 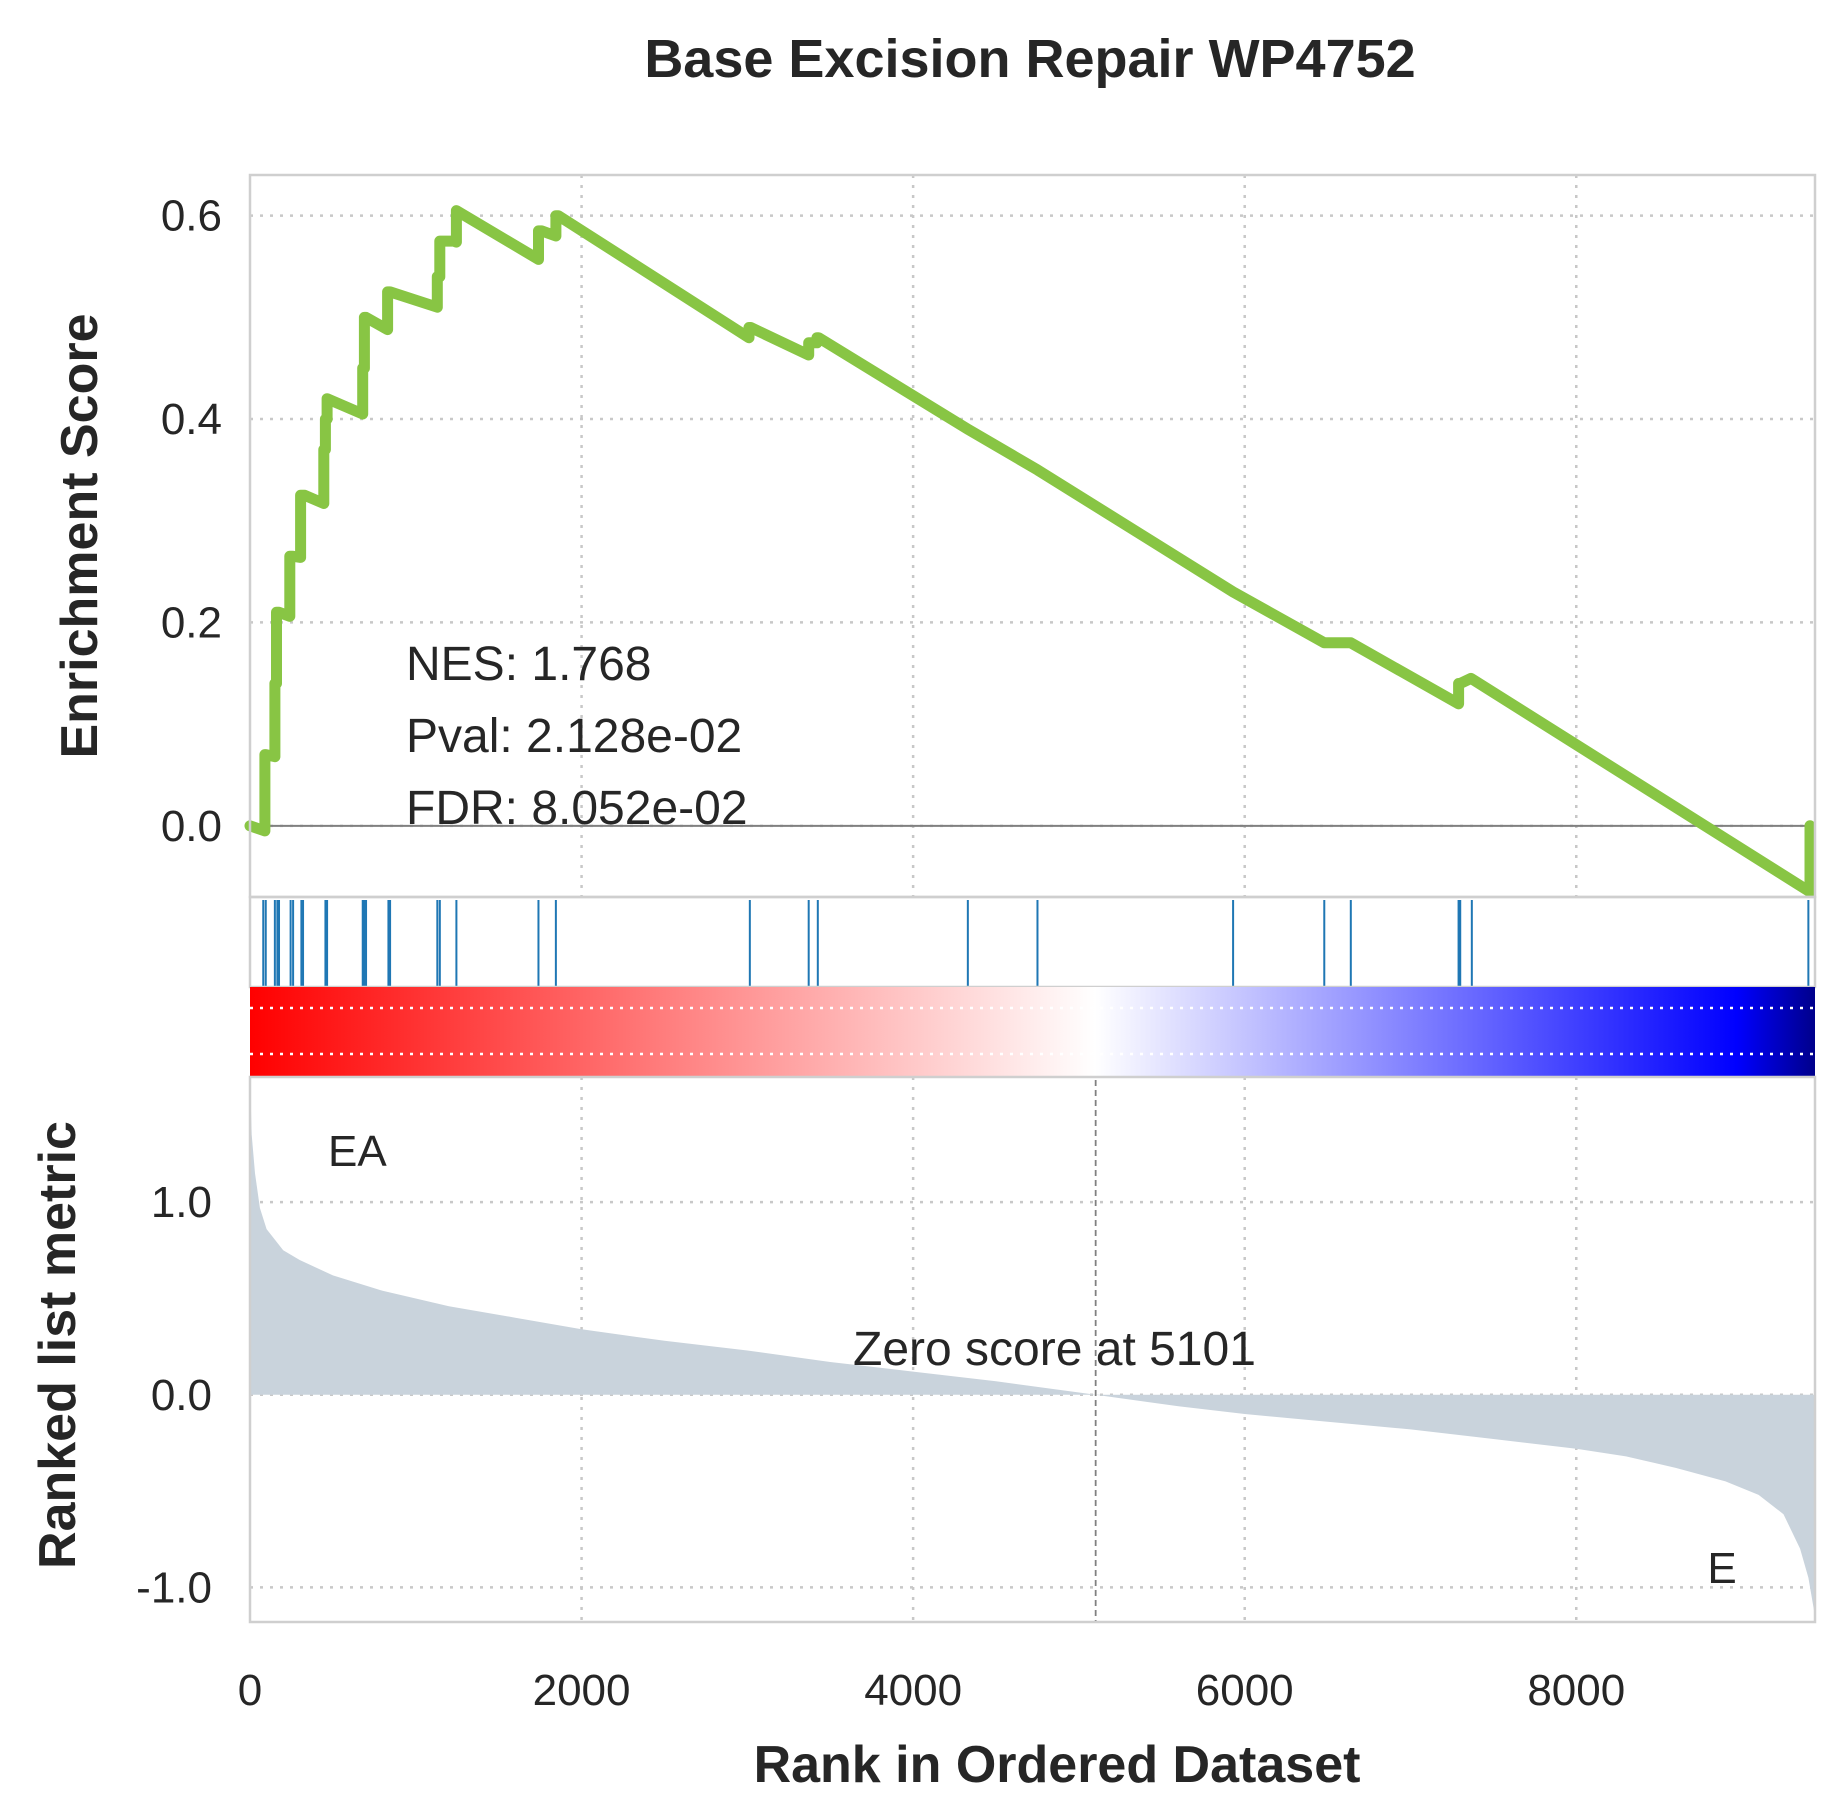 What do you see at coordinates (1054, 1349) in the screenshot?
I see `zero-score-label: Zero score at 5101` at bounding box center [1054, 1349].